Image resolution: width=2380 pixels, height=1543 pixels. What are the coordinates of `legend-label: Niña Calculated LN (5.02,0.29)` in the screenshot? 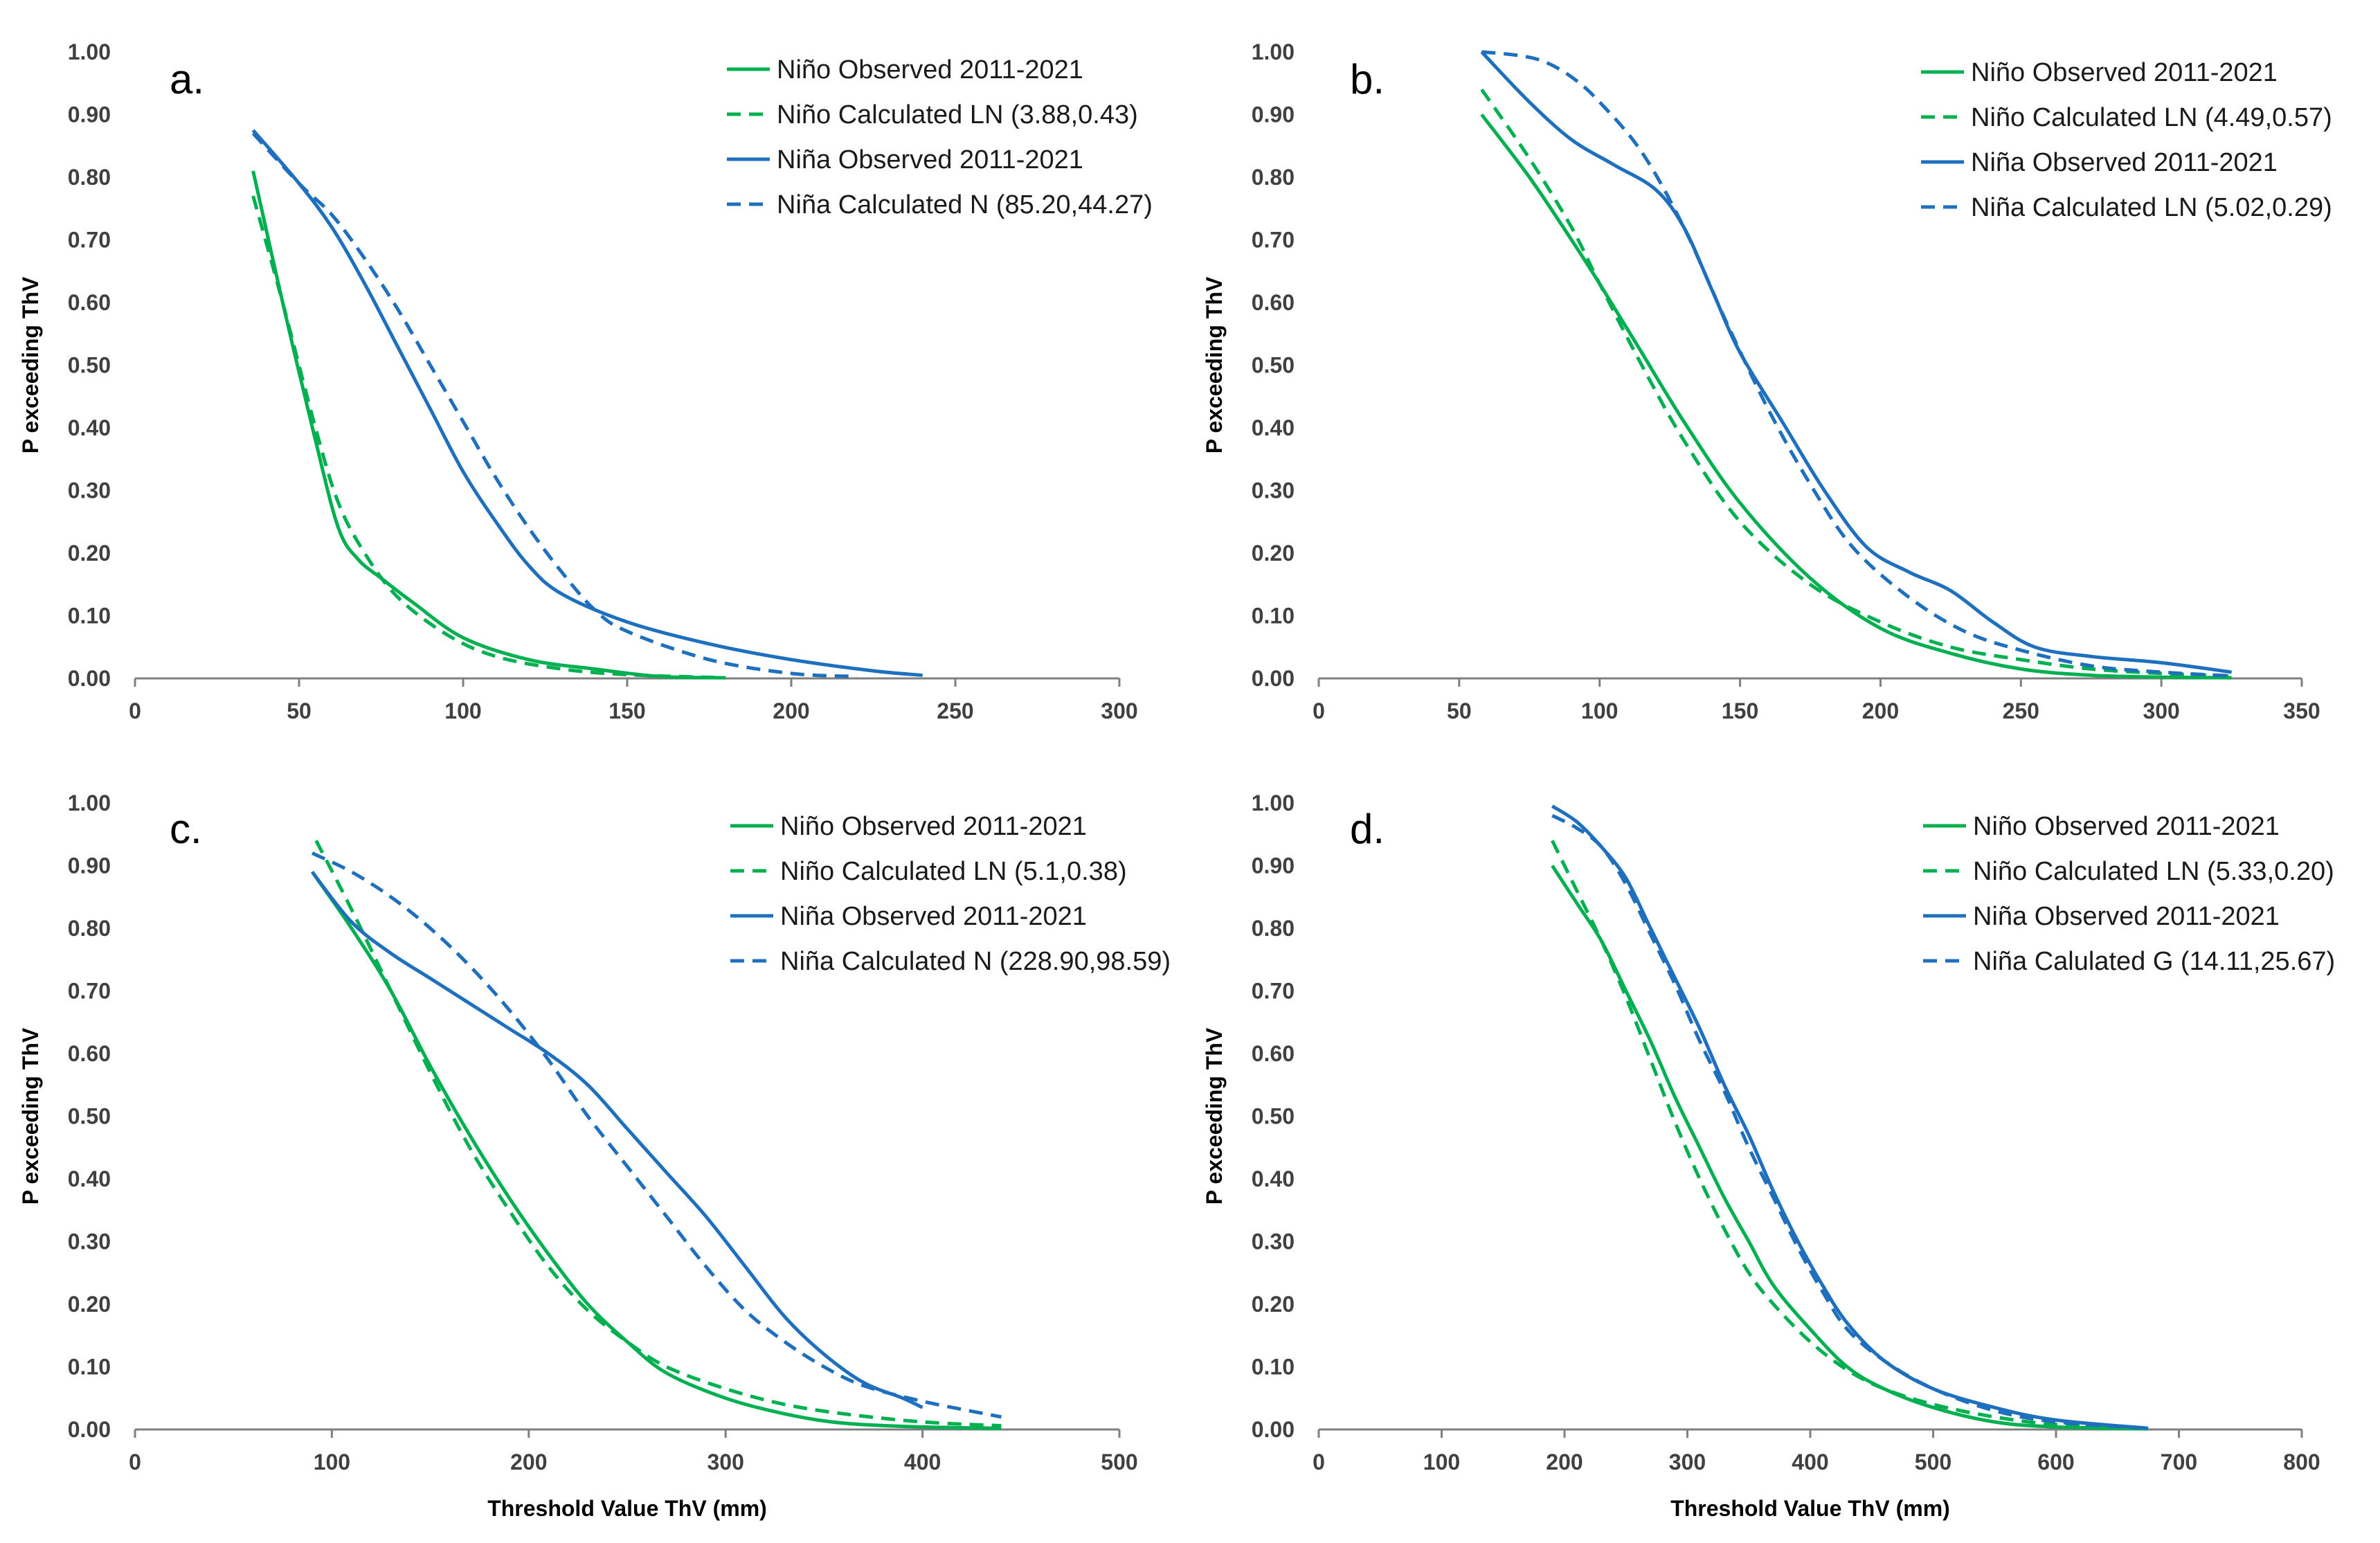 It's located at (2152, 207).